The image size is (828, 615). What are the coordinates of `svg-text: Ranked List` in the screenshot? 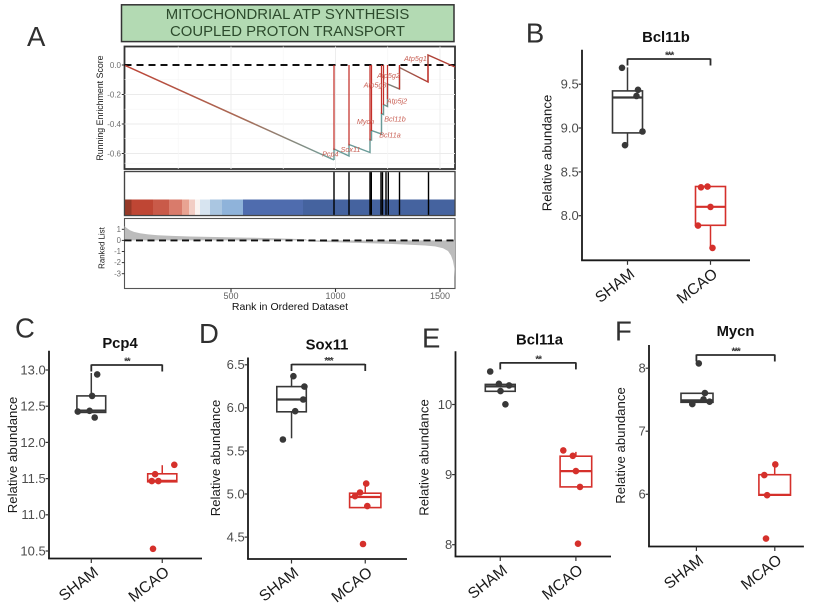 It's located at (102, 247).